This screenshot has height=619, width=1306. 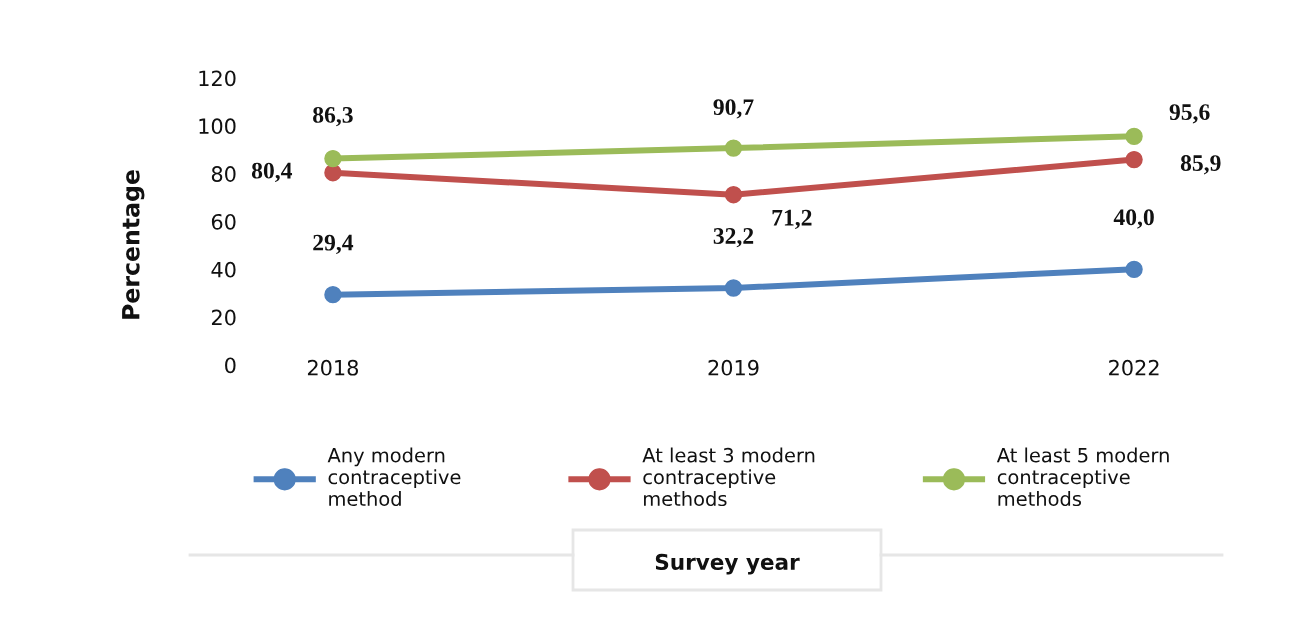 What do you see at coordinates (733, 238) in the screenshot?
I see `data-label: 32,2` at bounding box center [733, 238].